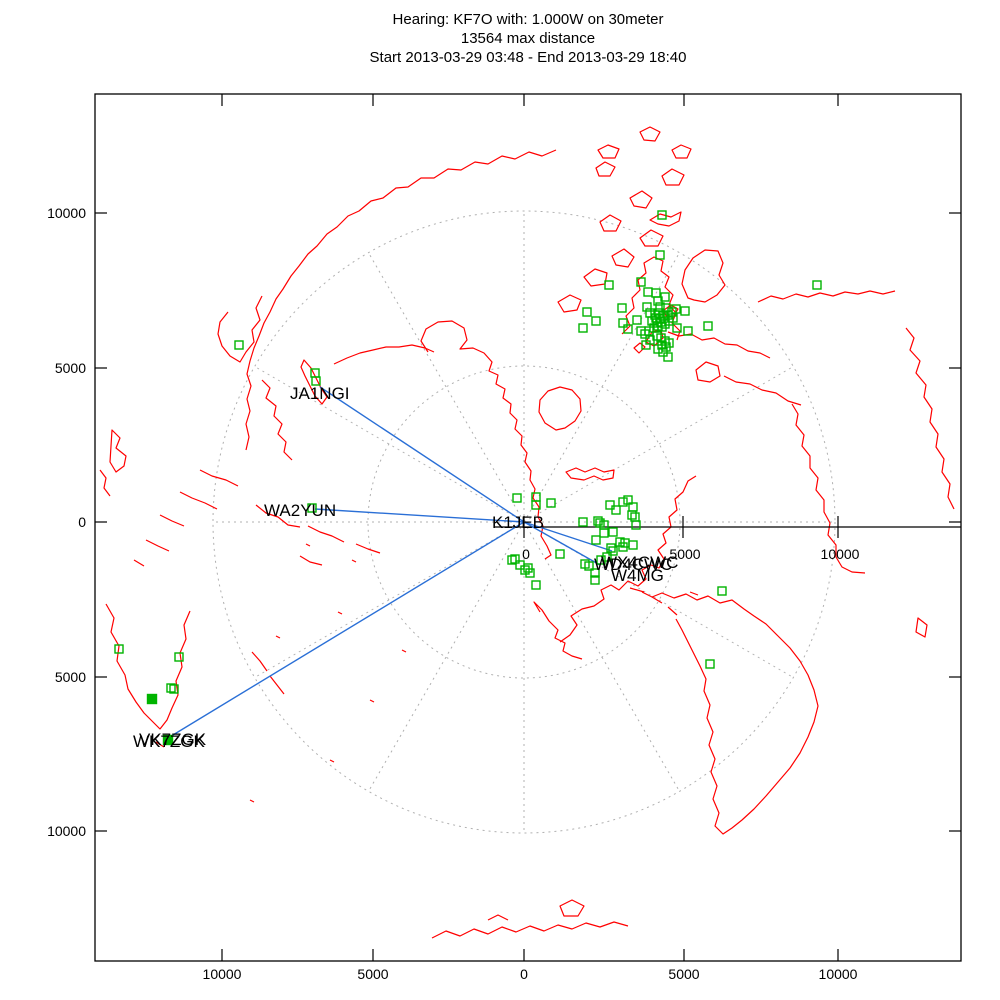 This screenshot has width=1000, height=1000. Describe the element at coordinates (639, 562) in the screenshot. I see `station-label-wx4cwc: WX4CWC` at that location.